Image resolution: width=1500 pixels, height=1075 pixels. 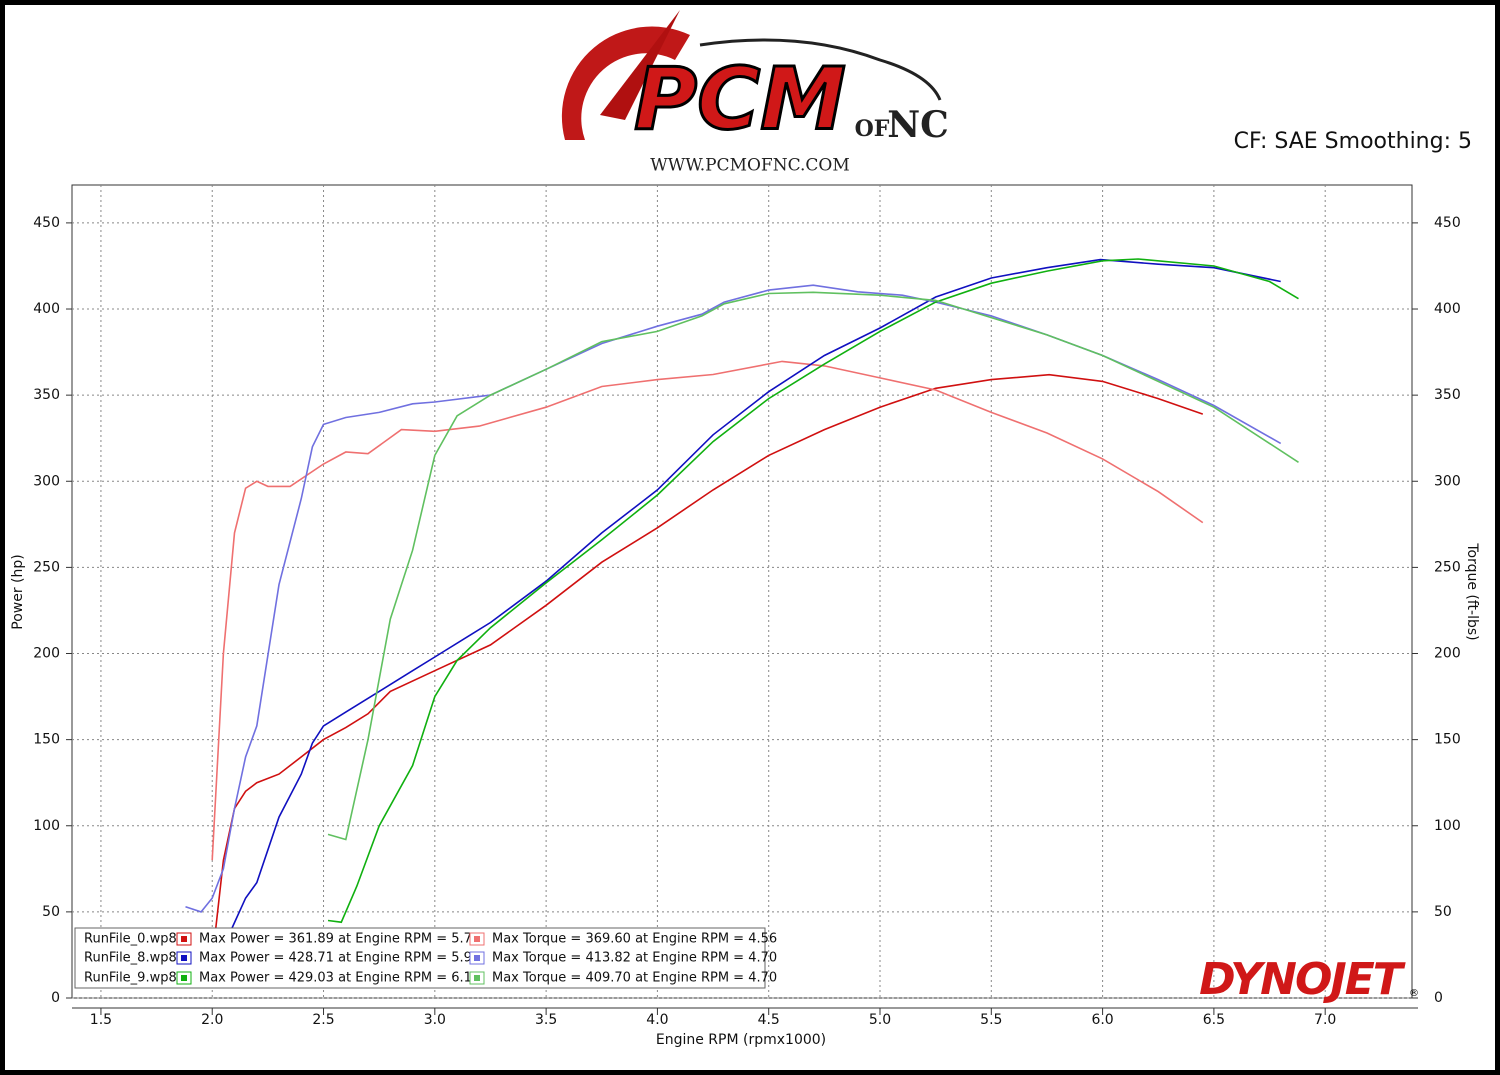 What do you see at coordinates (1447, 223) in the screenshot?
I see `y2-tick-label: 450` at bounding box center [1447, 223].